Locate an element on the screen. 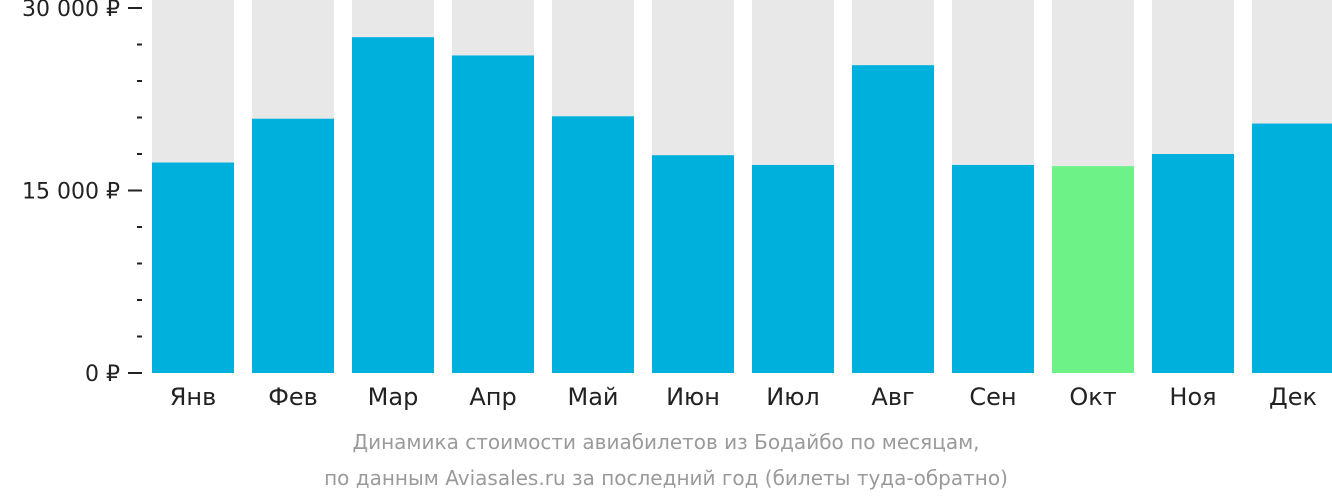  x-tick-label: Ноя is located at coordinates (1192, 397).